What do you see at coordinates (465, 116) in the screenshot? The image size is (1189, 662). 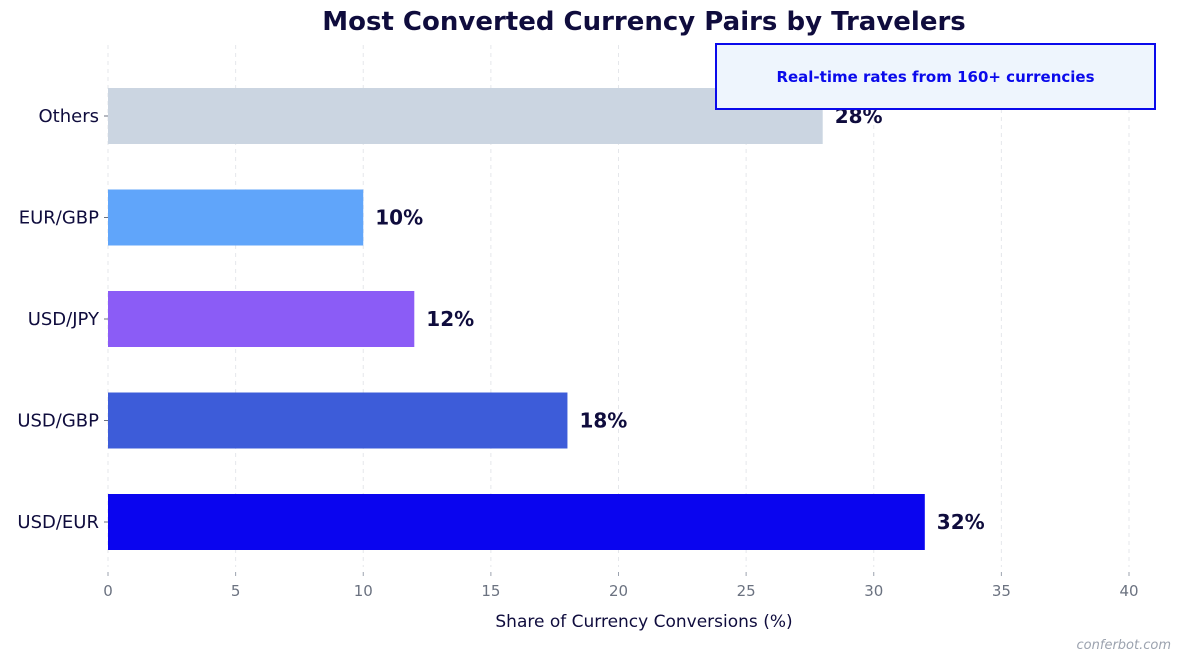 I see `bar-others` at bounding box center [465, 116].